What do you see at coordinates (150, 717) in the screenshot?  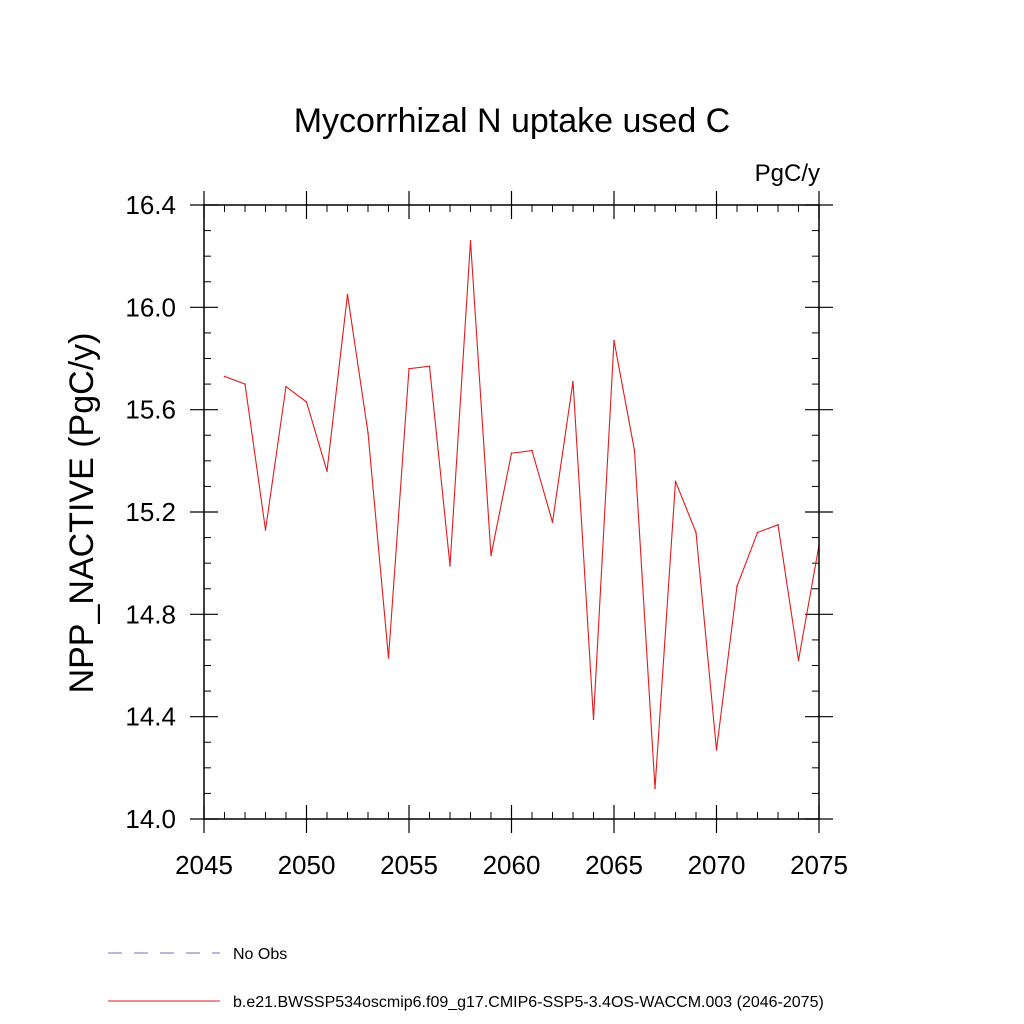 I see `y-tick-label: 14.4` at bounding box center [150, 717].